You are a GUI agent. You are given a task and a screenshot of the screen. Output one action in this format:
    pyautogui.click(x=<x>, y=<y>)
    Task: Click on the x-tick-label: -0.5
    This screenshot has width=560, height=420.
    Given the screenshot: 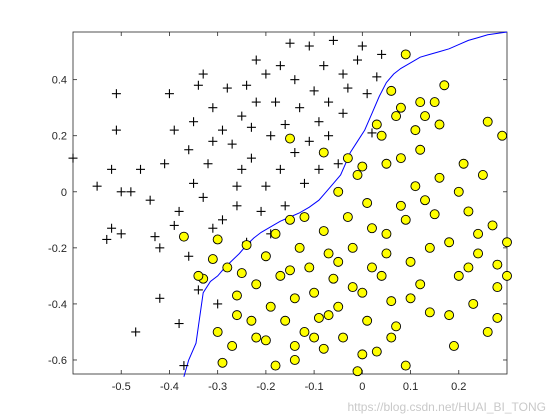 What is the action you would take?
    pyautogui.click(x=121, y=387)
    